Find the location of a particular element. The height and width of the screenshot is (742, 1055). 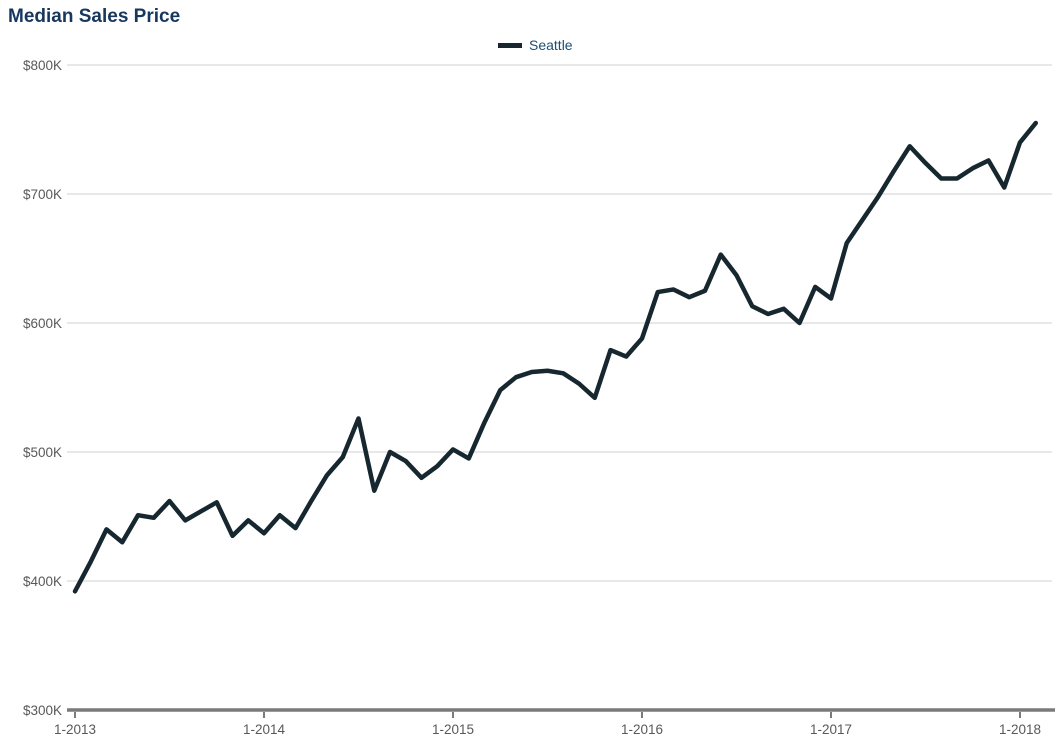

legend-label: Seattle is located at coordinates (551, 45).